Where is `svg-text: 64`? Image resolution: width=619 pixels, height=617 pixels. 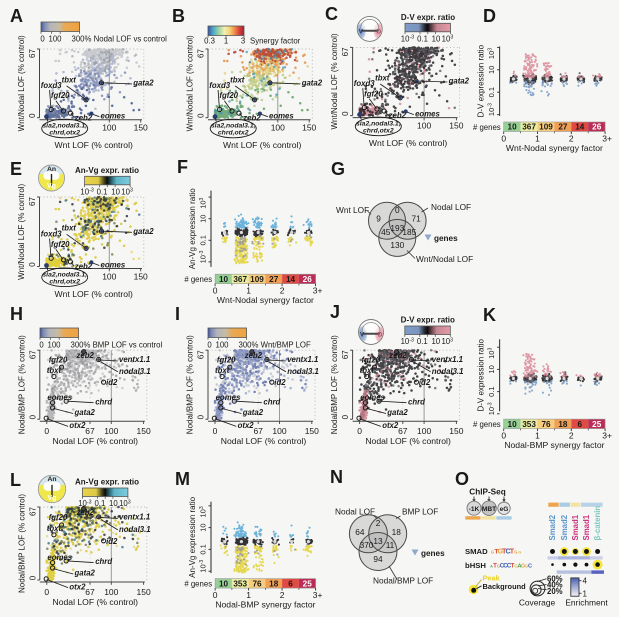 svg-text: 64 is located at coordinates (360, 532).